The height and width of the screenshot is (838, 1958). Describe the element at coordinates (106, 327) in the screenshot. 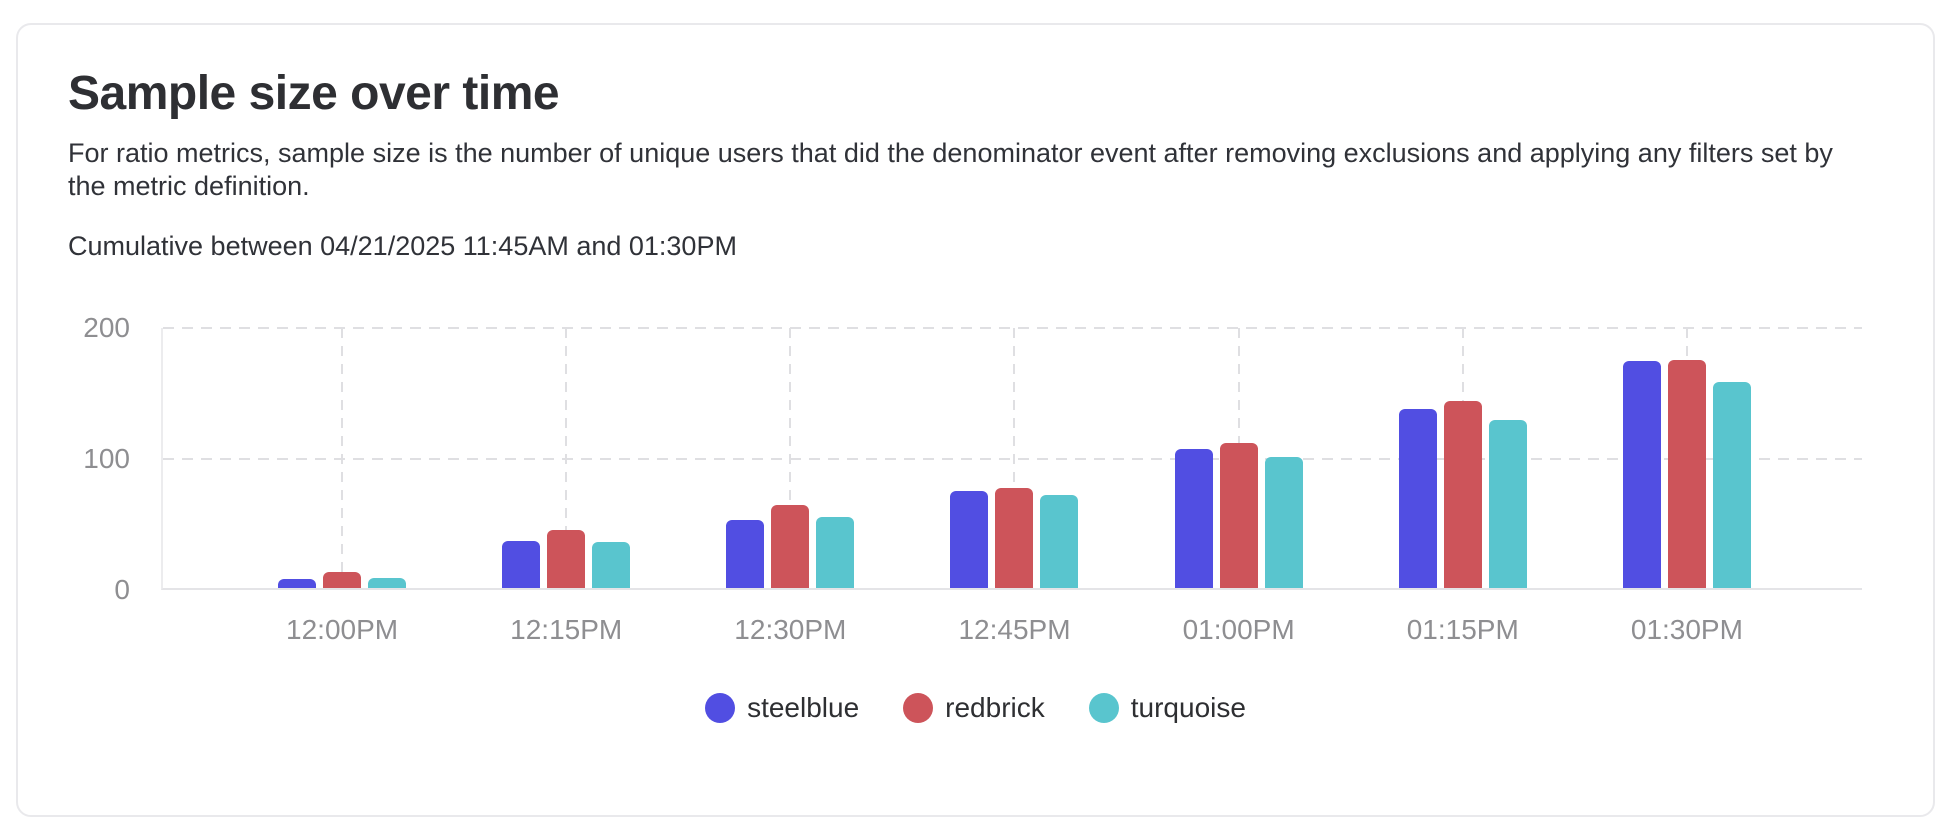

I see `y-axis-tick-label-200: 200` at that location.